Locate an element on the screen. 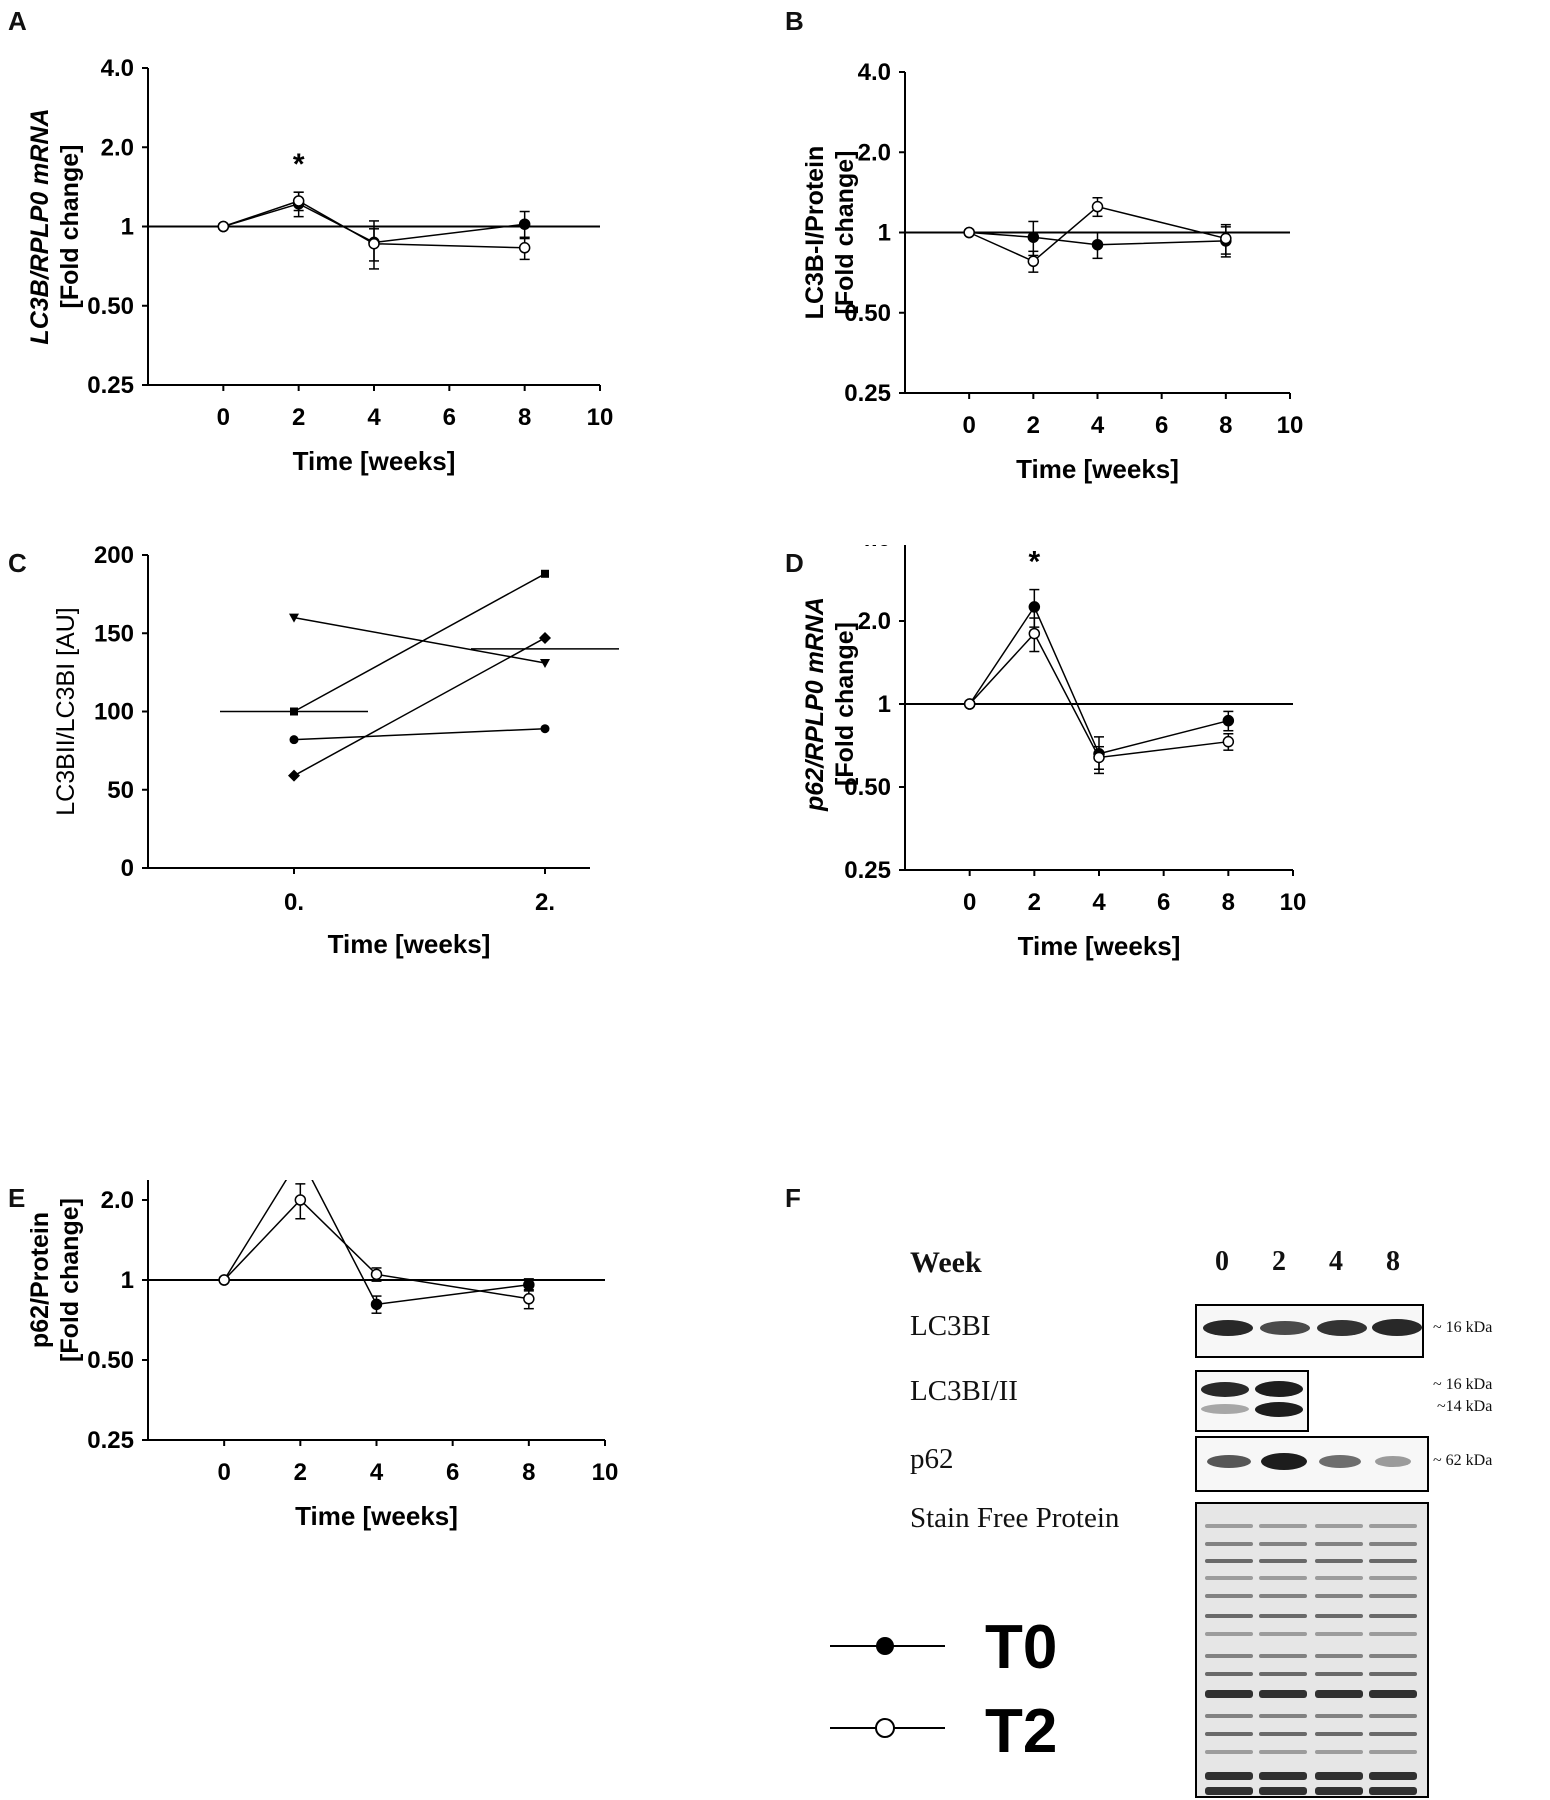 Image resolution: width=1550 pixels, height=1800 pixels. y-tick-label: 50 is located at coordinates (120, 790).